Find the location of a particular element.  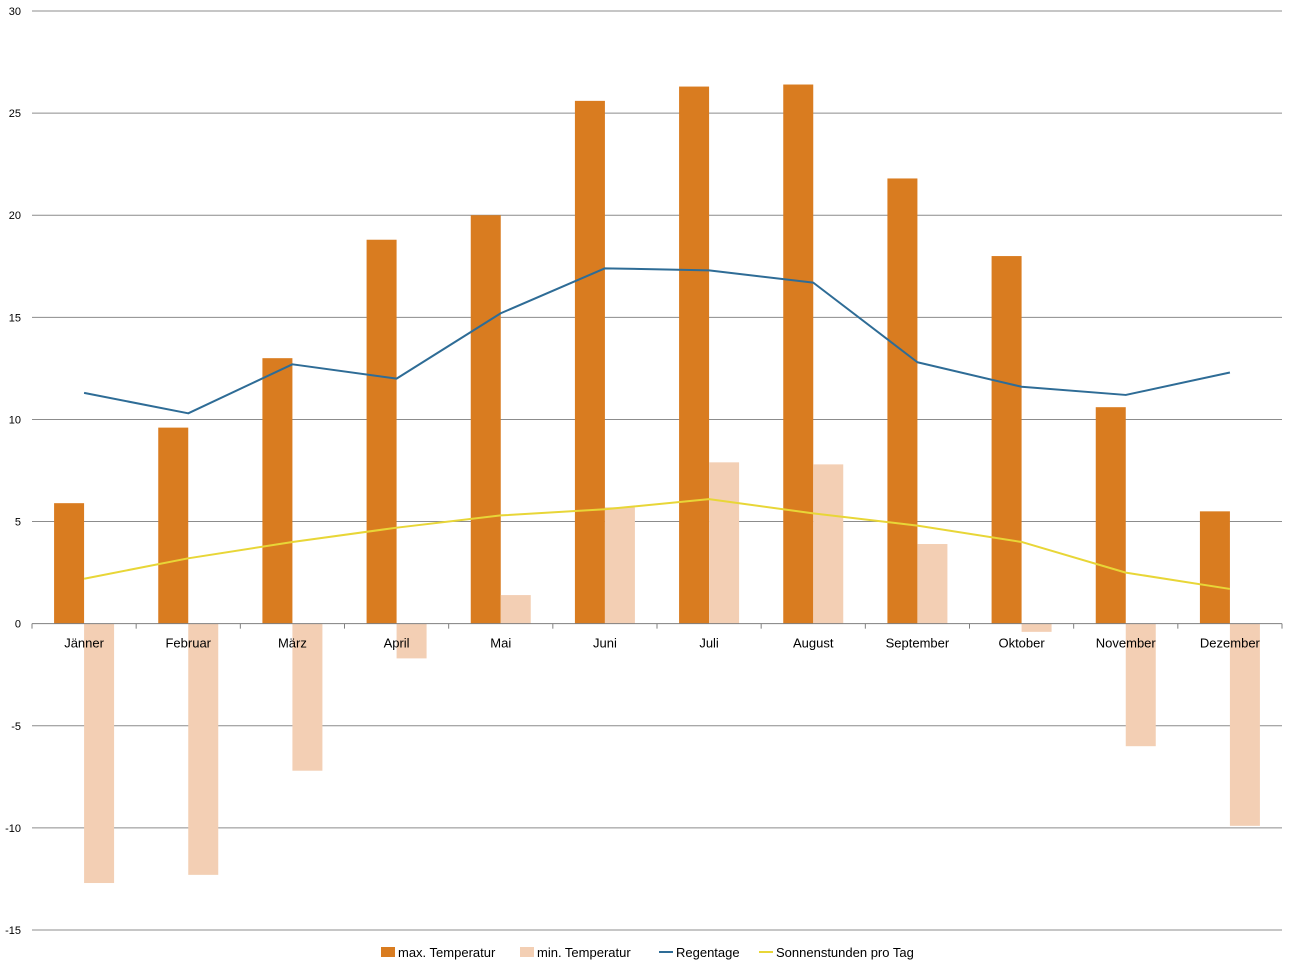

x-category-label: September is located at coordinates (918, 643).